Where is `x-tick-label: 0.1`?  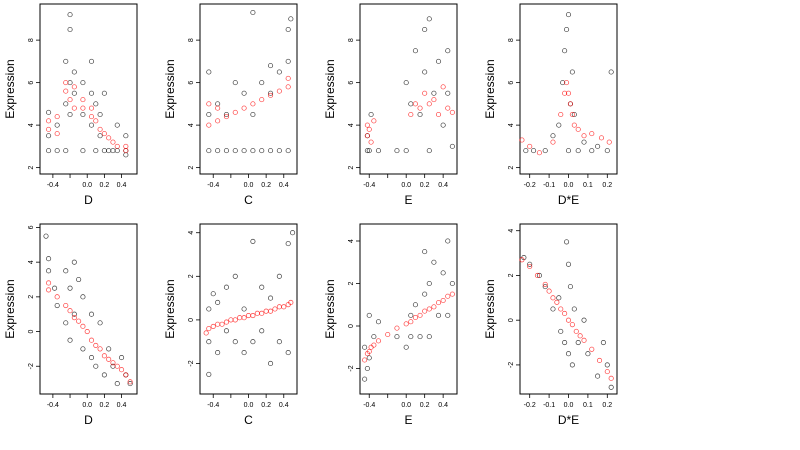 x-tick-label: 0.1 is located at coordinates (588, 185).